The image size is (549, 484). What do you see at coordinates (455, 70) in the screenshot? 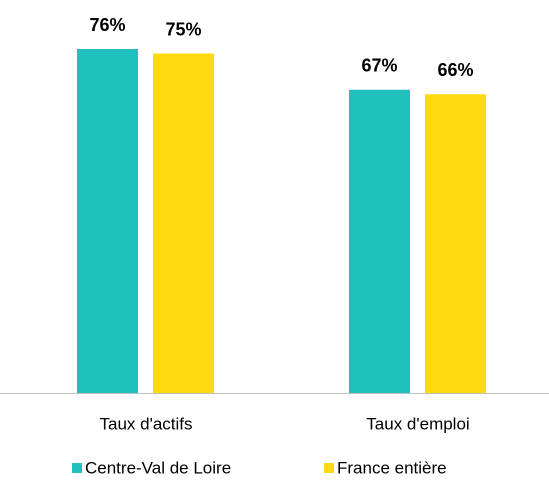
I see `value-label: 66%` at bounding box center [455, 70].